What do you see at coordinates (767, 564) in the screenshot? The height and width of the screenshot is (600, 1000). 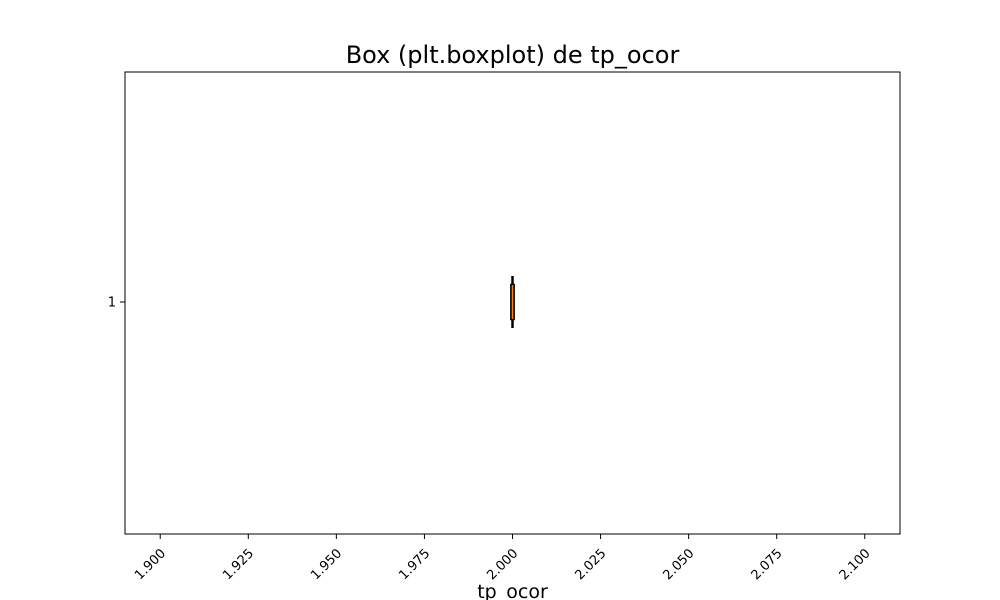 I see `x-tick-label: 2.075` at bounding box center [767, 564].